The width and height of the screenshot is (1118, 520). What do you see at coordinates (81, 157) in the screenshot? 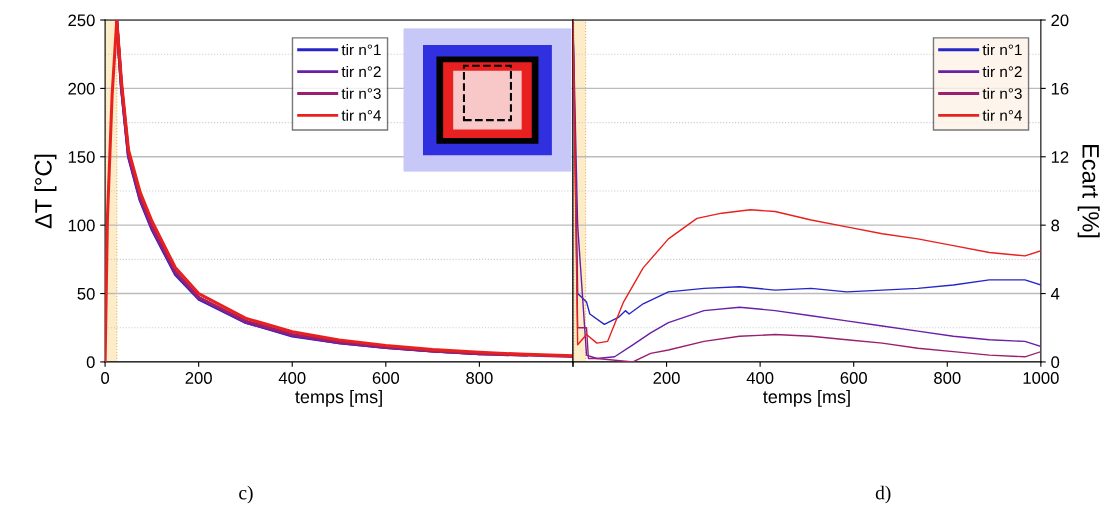
I see `y-tick-label: 150` at bounding box center [81, 157].